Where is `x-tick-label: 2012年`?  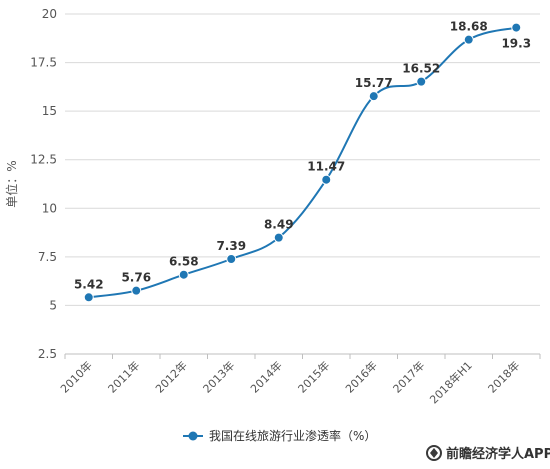 x-tick-label: 2012年 is located at coordinates (170, 376).